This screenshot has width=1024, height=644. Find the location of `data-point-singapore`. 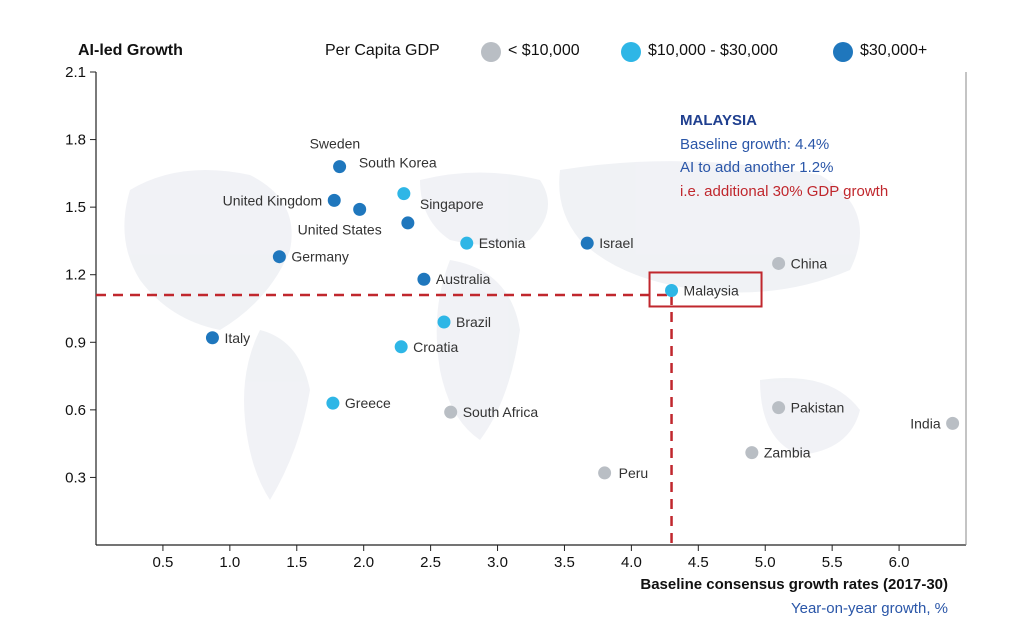

data-point-singapore is located at coordinates (408, 223).